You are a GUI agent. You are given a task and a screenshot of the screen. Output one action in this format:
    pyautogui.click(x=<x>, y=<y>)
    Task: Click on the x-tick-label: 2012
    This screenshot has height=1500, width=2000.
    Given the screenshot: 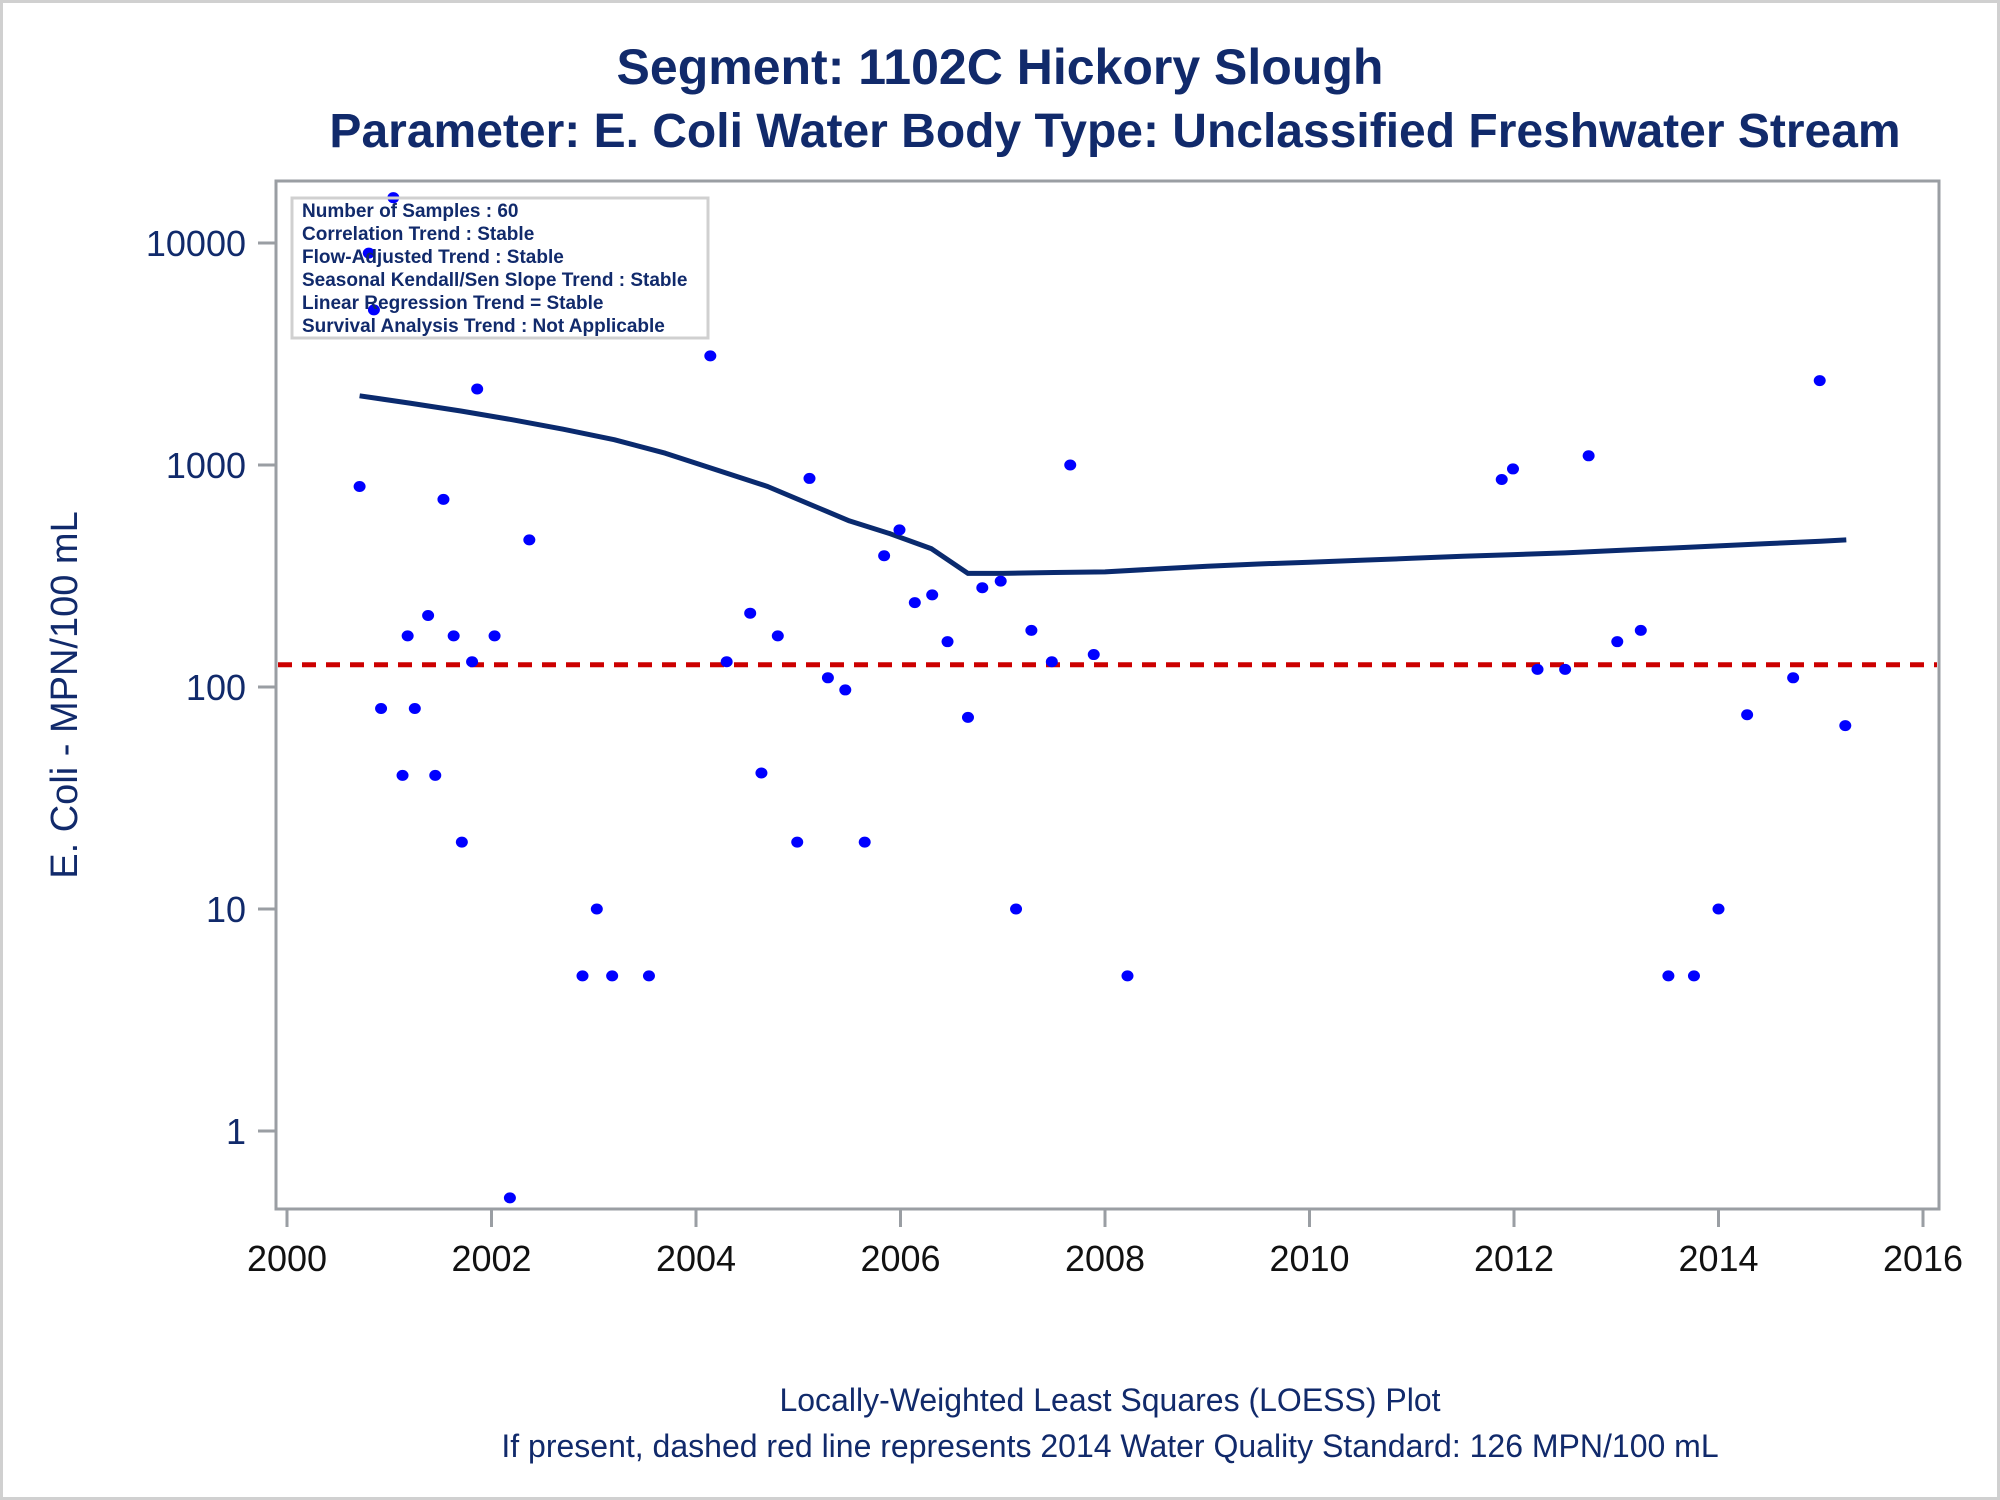 What is the action you would take?
    pyautogui.click(x=1514, y=1258)
    